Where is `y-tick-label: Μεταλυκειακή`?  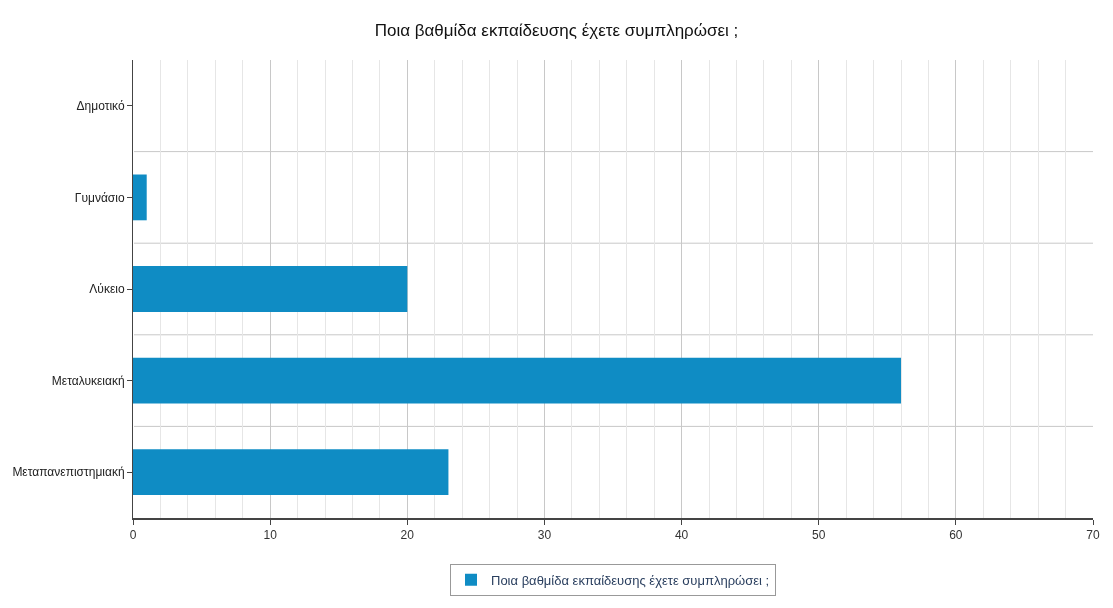 y-tick-label: Μεταλυκειακή is located at coordinates (88, 380).